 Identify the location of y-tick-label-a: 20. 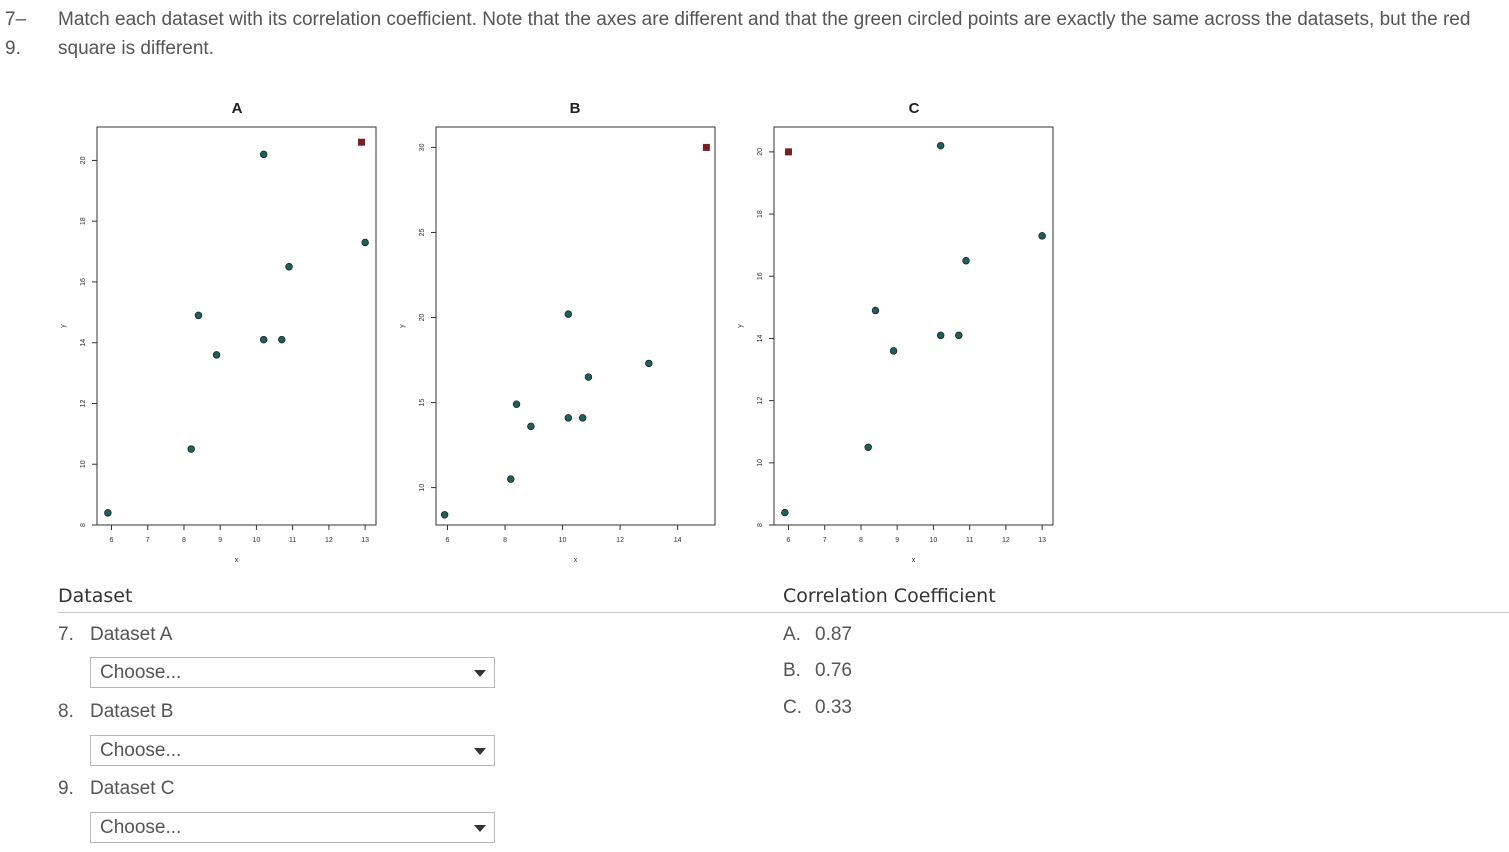
(83, 160).